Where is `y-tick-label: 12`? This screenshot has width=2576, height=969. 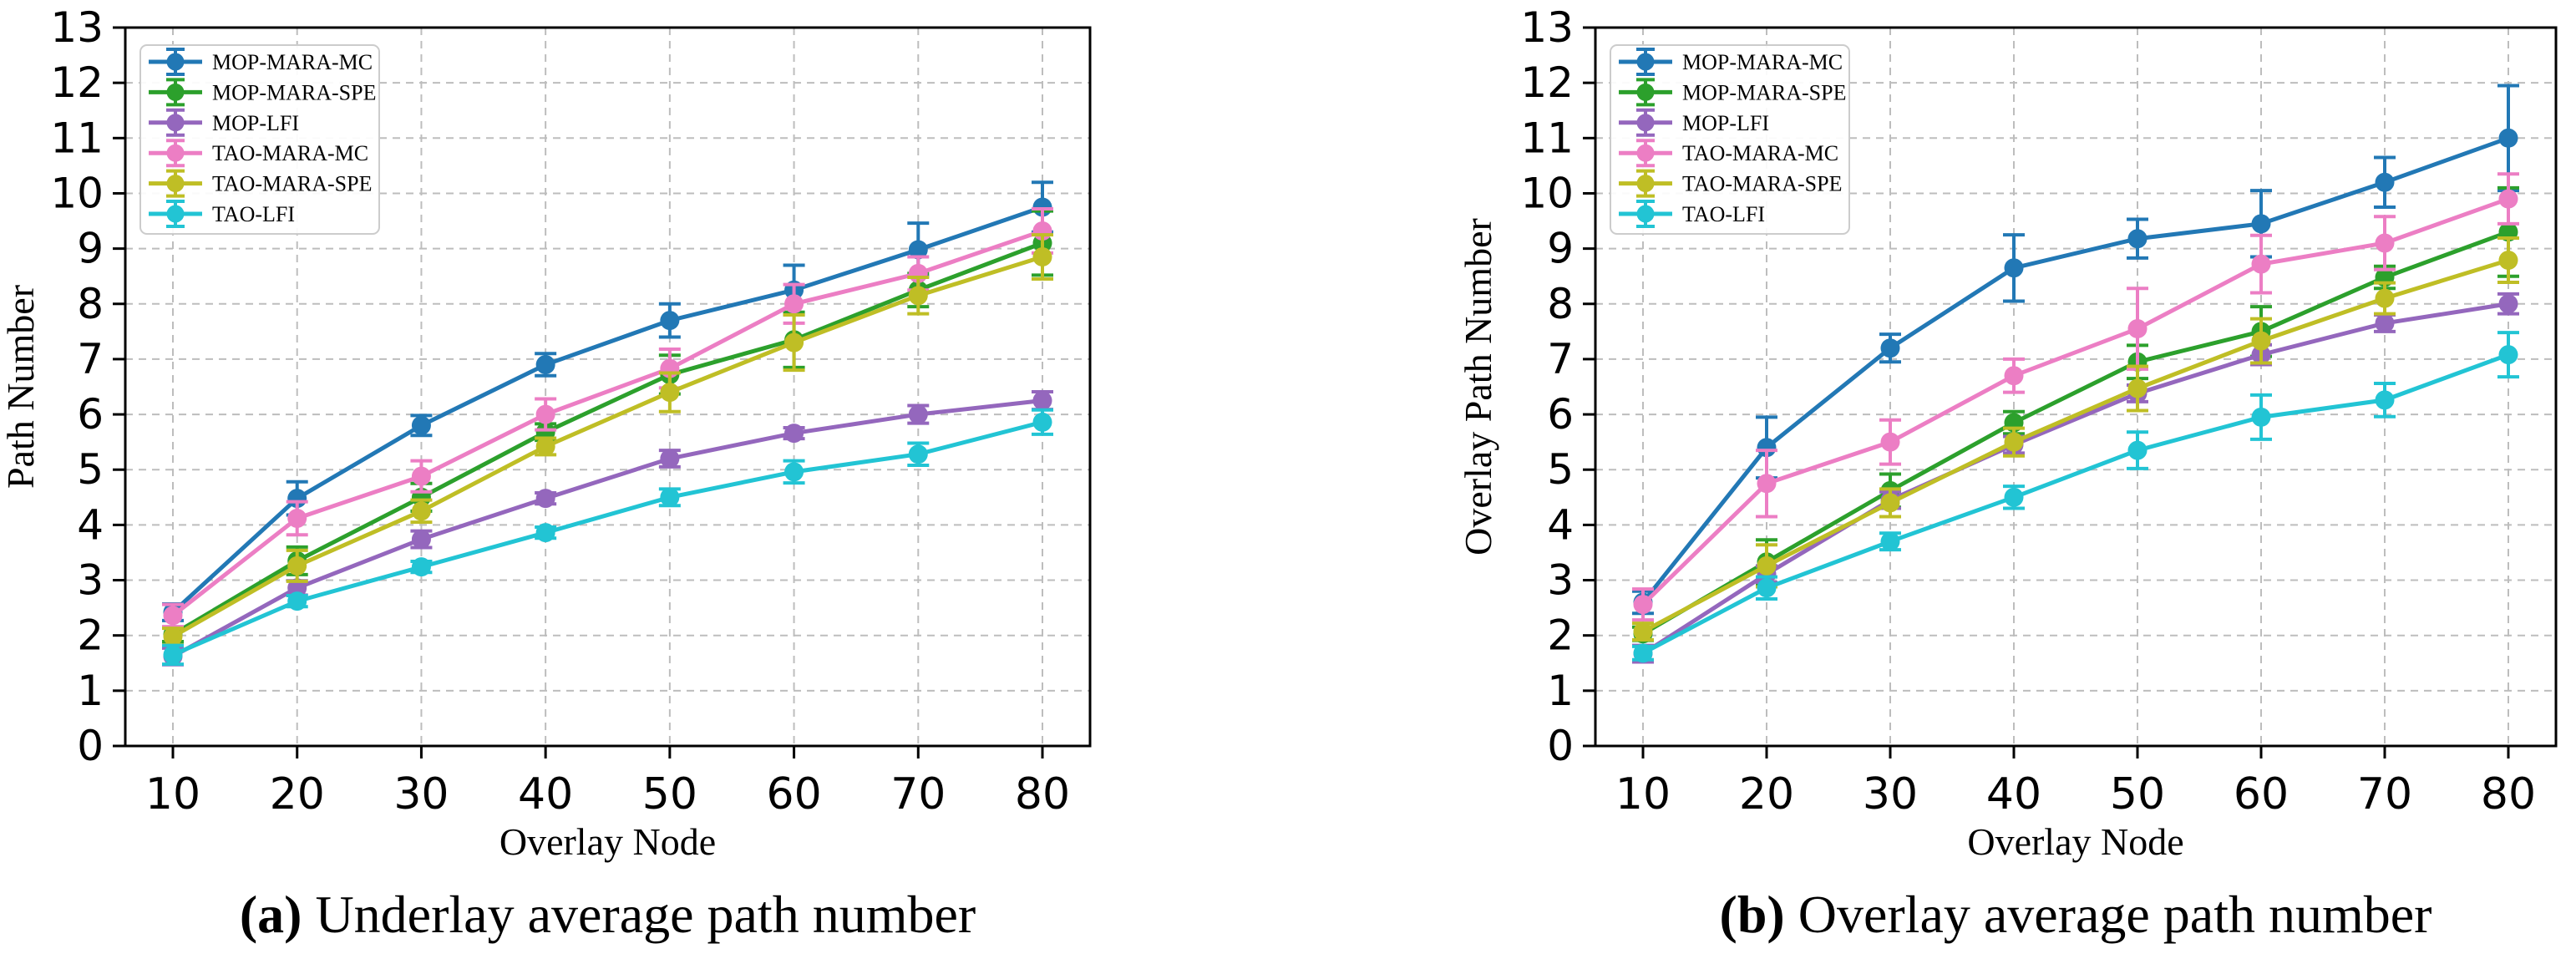
y-tick-label: 12 is located at coordinates (77, 82).